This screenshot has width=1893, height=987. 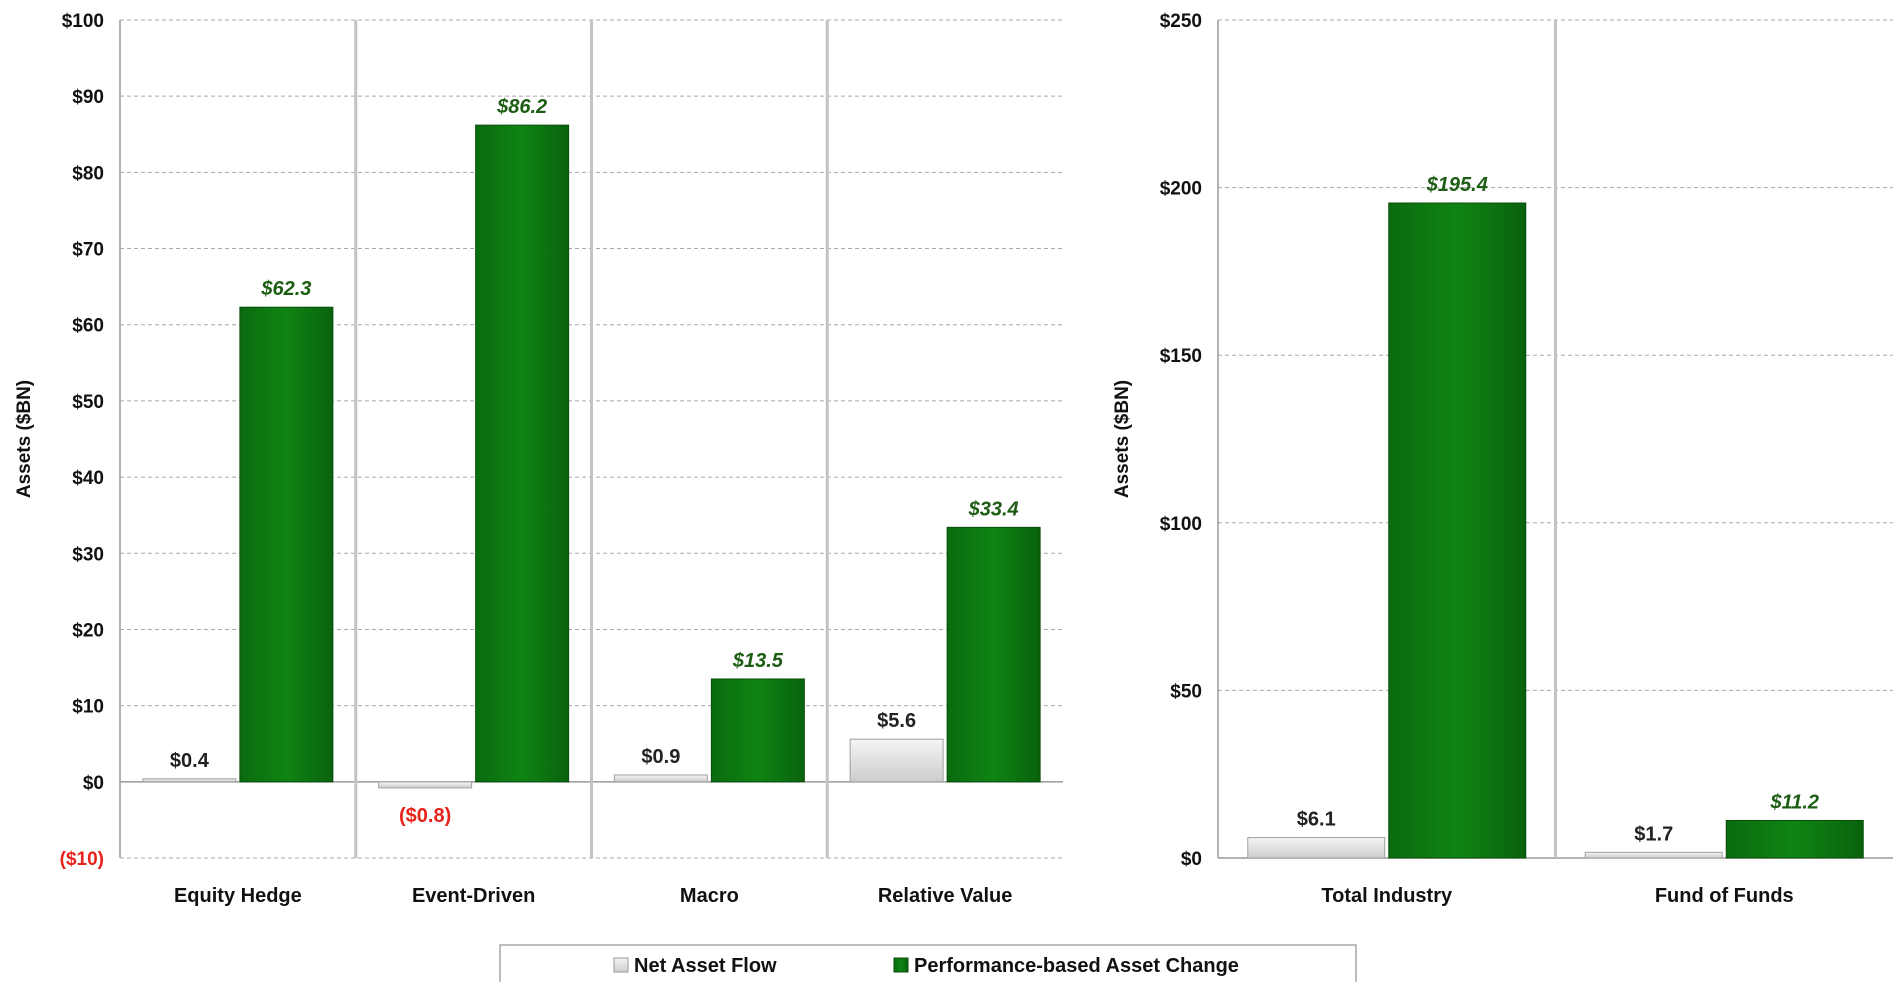 I want to click on x-category-label-total-industry: Total Industry, so click(x=1387, y=896).